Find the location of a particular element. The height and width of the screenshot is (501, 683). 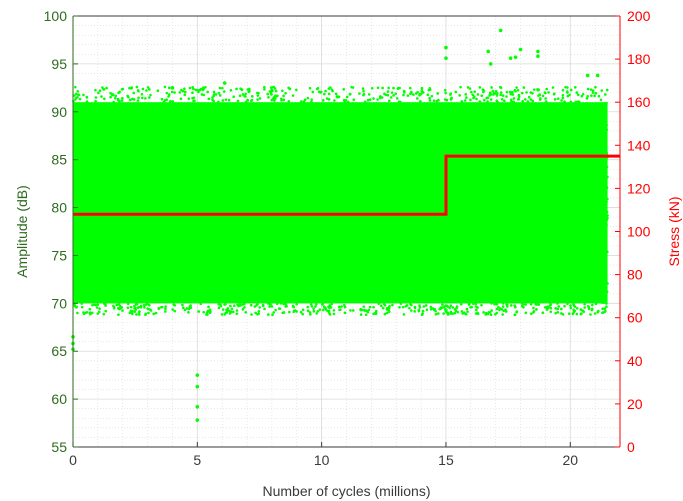

y-axis-label-stress: Stress (kN) is located at coordinates (674, 232).